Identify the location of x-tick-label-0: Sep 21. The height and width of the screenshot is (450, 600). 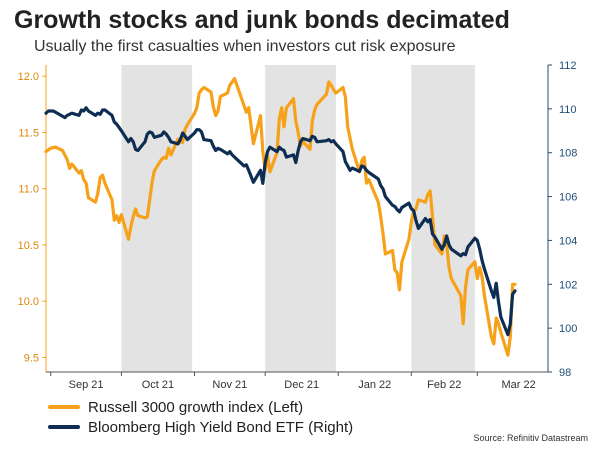
(86, 385).